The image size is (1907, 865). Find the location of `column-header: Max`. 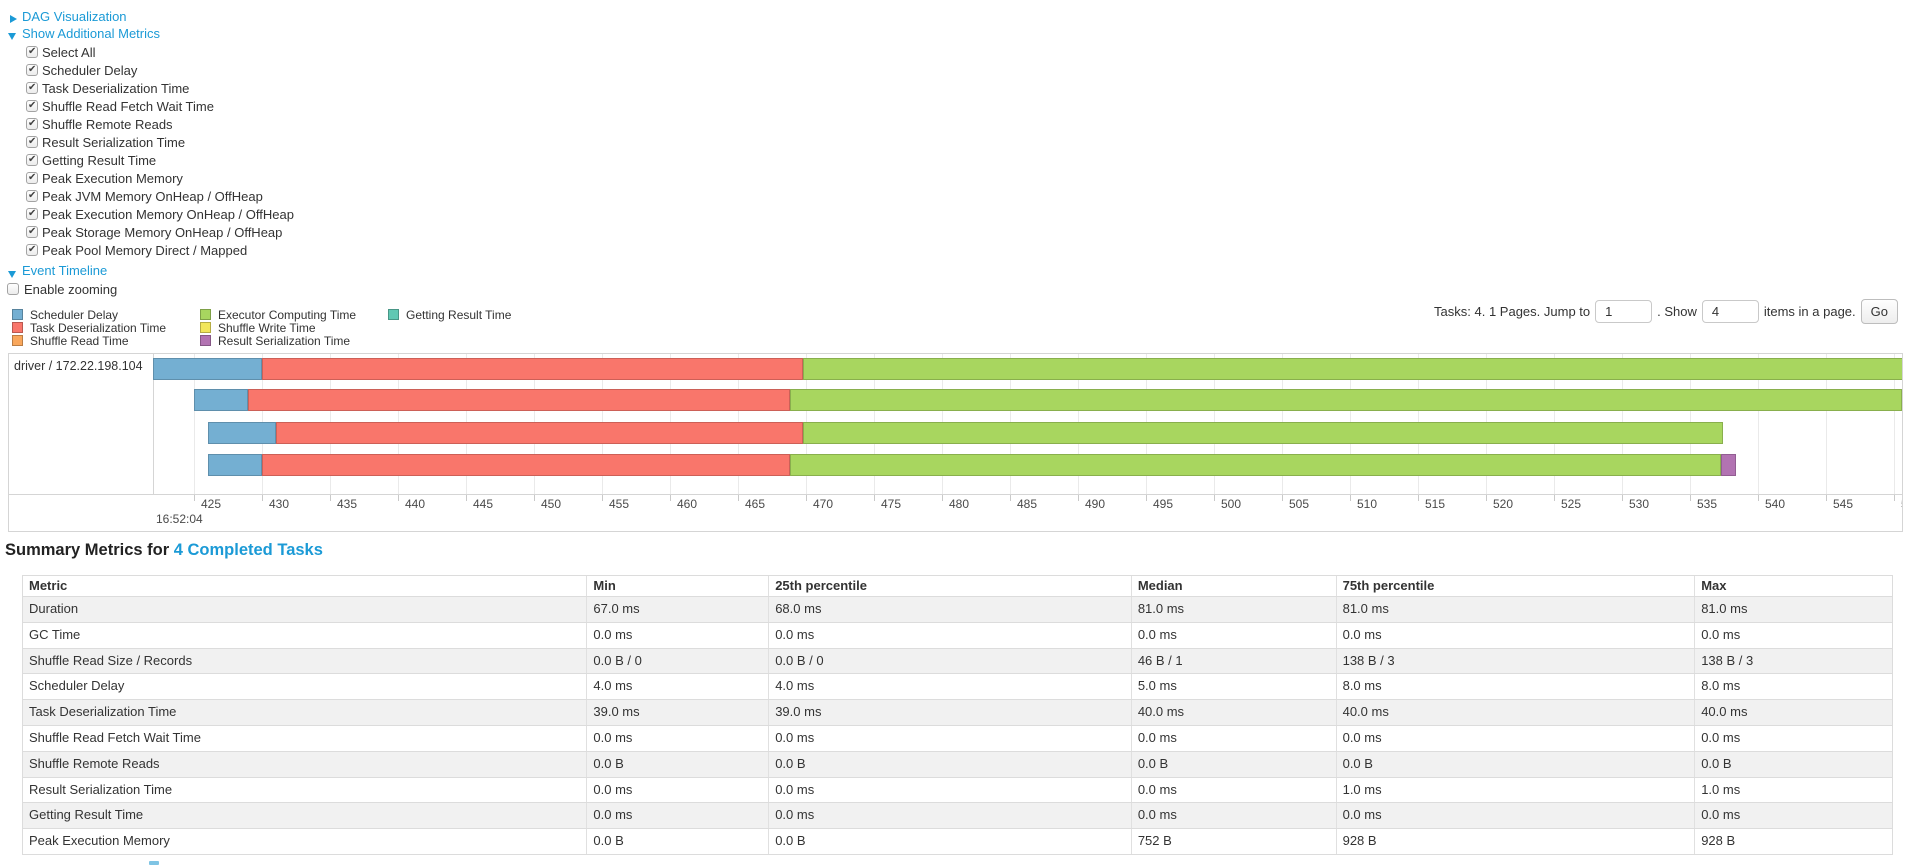

column-header: Max is located at coordinates (1793, 586).